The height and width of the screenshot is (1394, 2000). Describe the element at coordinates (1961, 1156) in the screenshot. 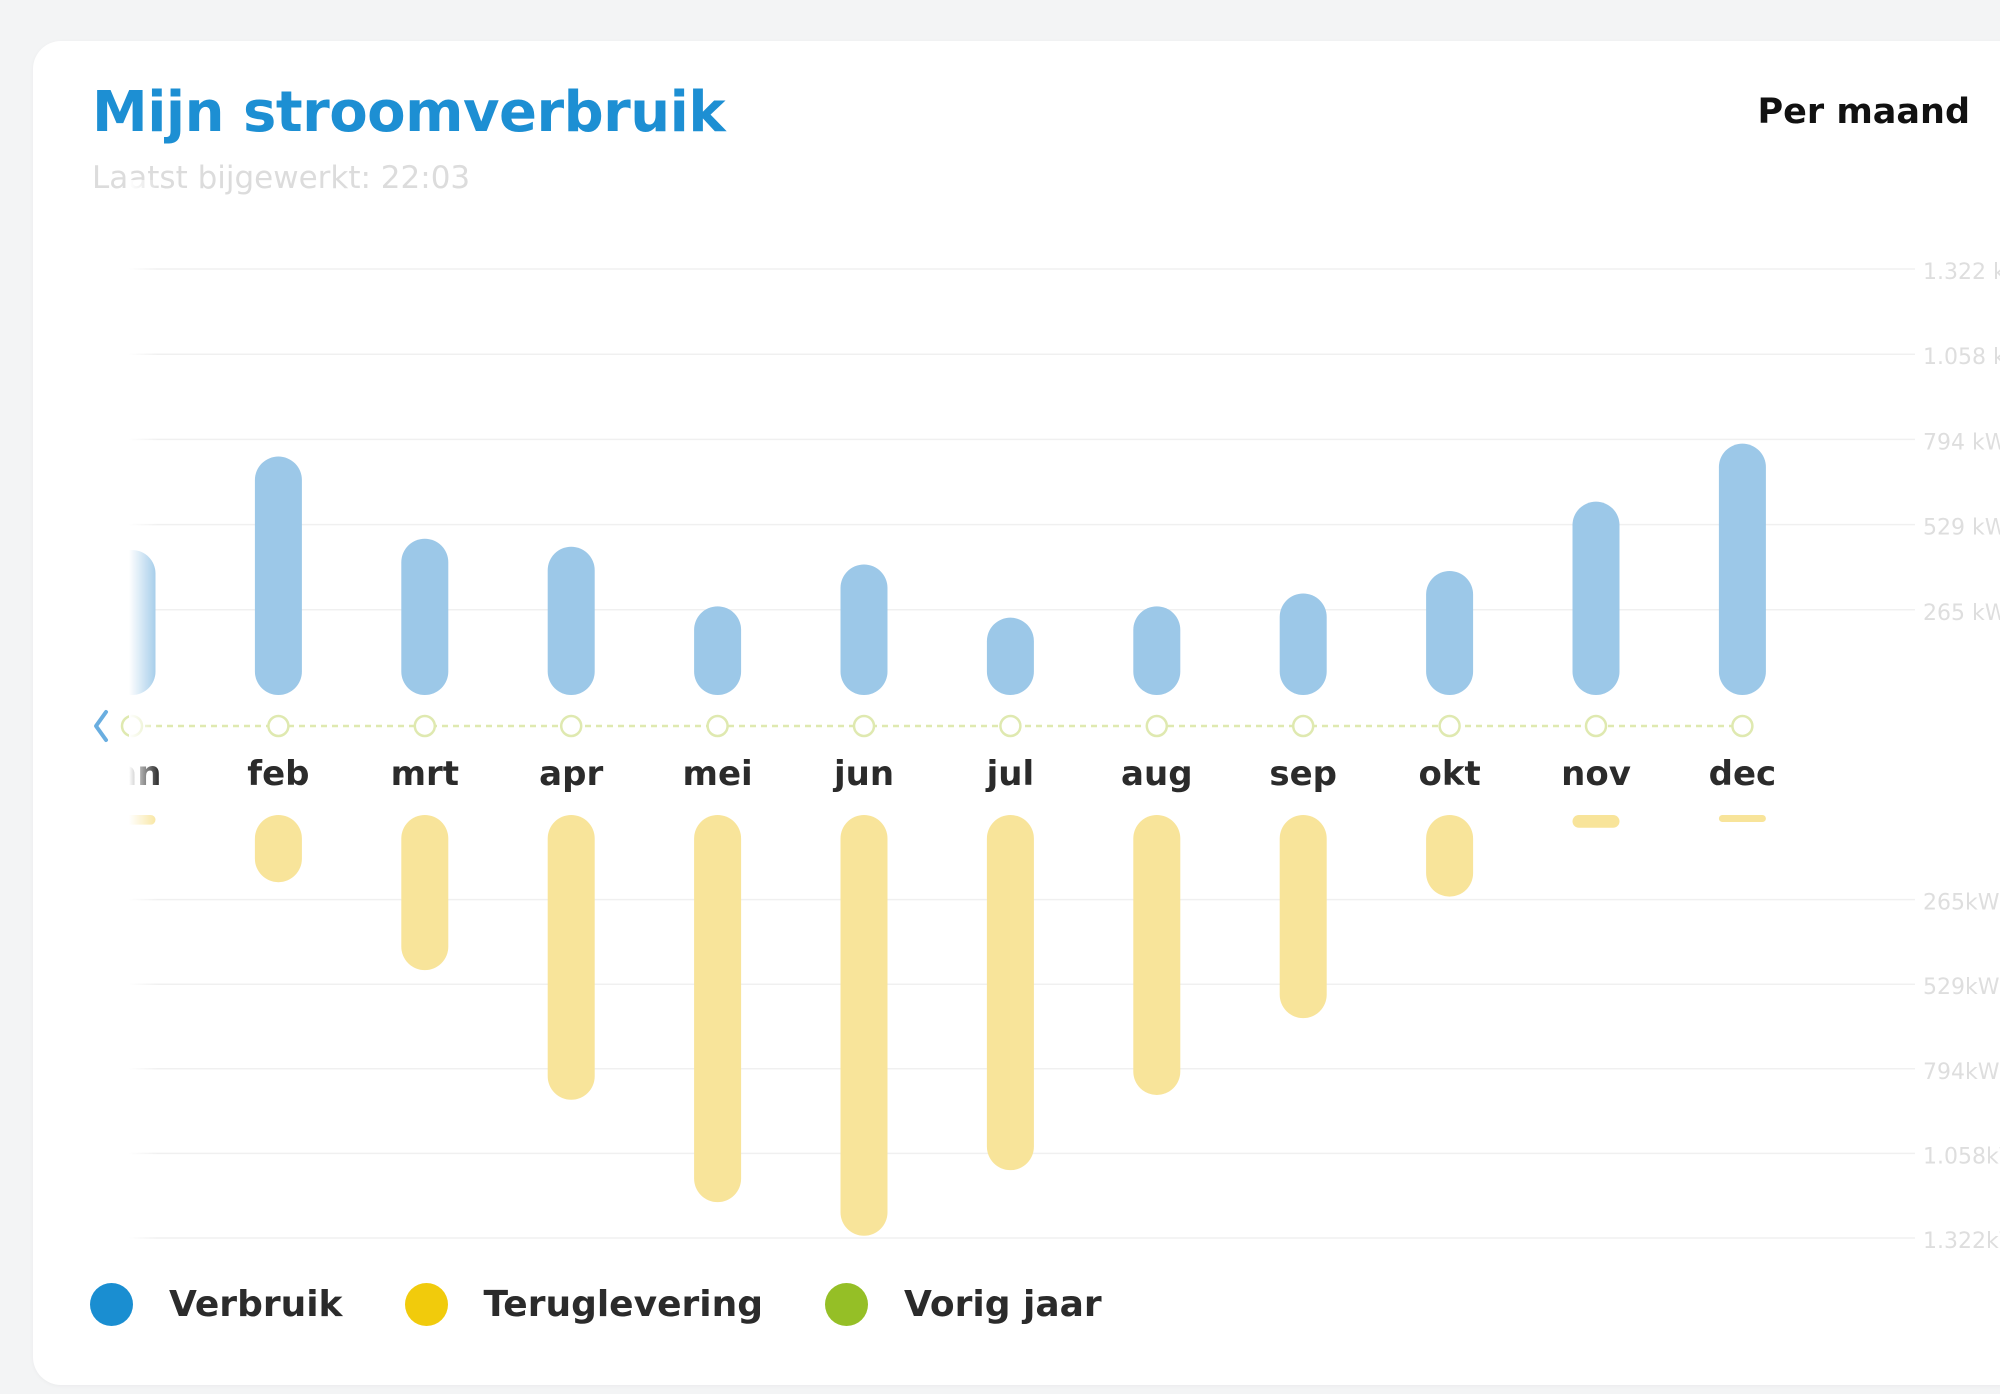

I see `y-tick-label: 1.058kWh` at that location.